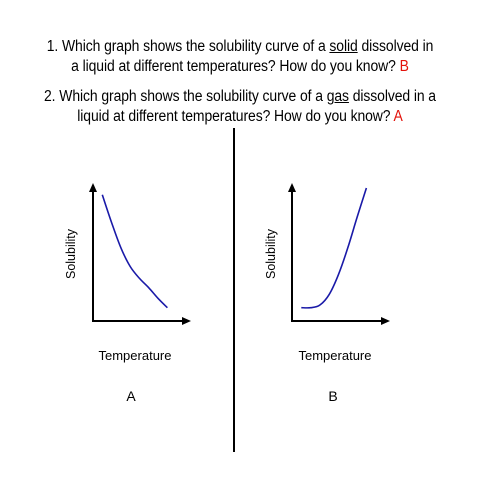 The image size is (480, 480). What do you see at coordinates (93, 187) in the screenshot?
I see `graph-a-y-arrowhead` at bounding box center [93, 187].